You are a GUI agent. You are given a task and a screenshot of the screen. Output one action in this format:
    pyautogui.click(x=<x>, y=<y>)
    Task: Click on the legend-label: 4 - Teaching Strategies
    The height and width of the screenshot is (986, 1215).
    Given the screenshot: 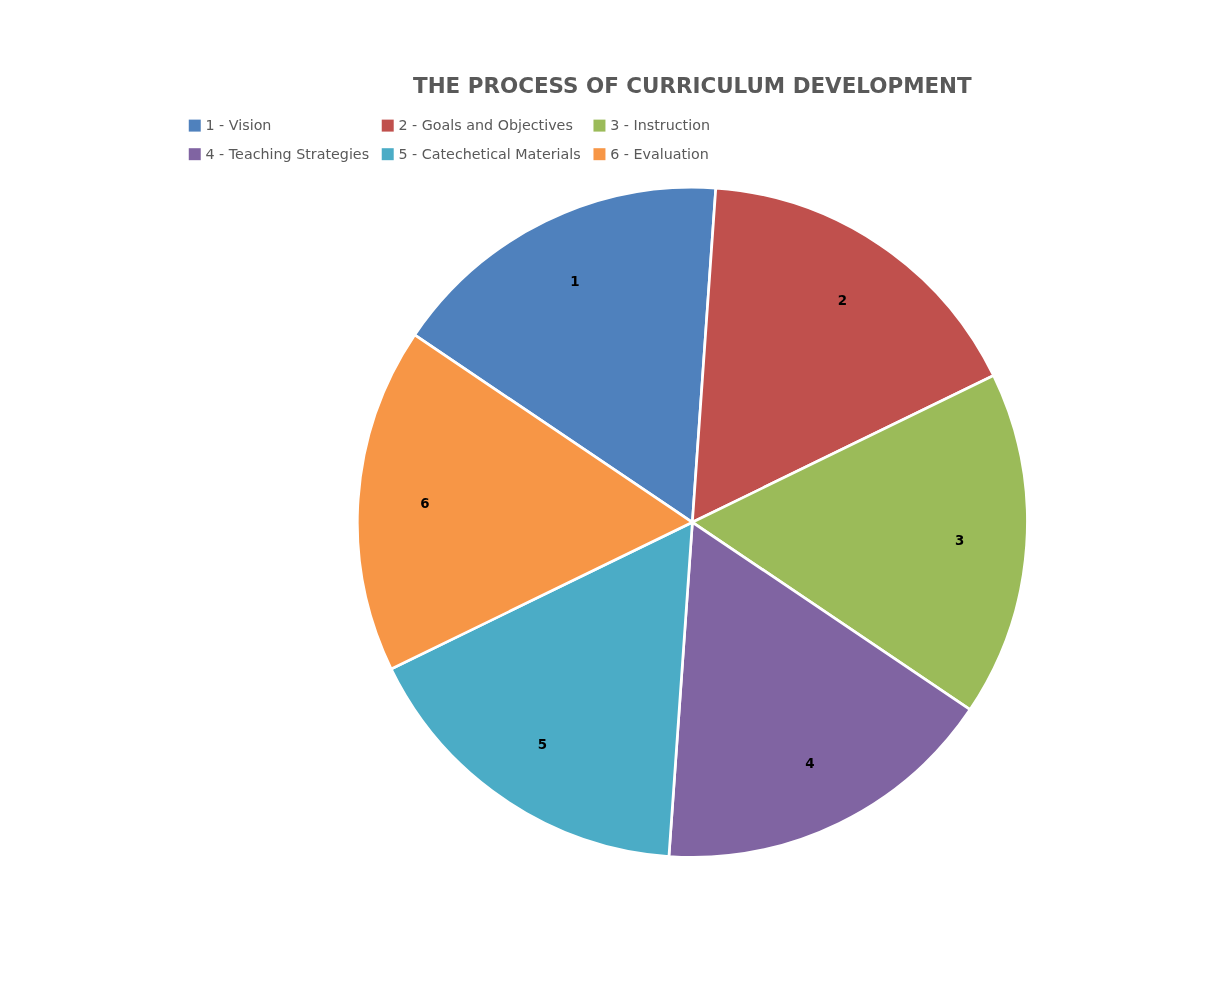 What is the action you would take?
    pyautogui.click(x=287, y=153)
    